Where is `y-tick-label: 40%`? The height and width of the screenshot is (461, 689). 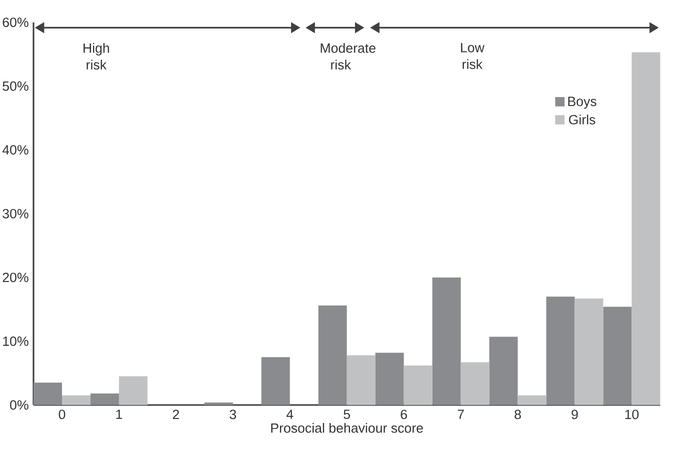
y-tick-label: 40% is located at coordinates (15, 150).